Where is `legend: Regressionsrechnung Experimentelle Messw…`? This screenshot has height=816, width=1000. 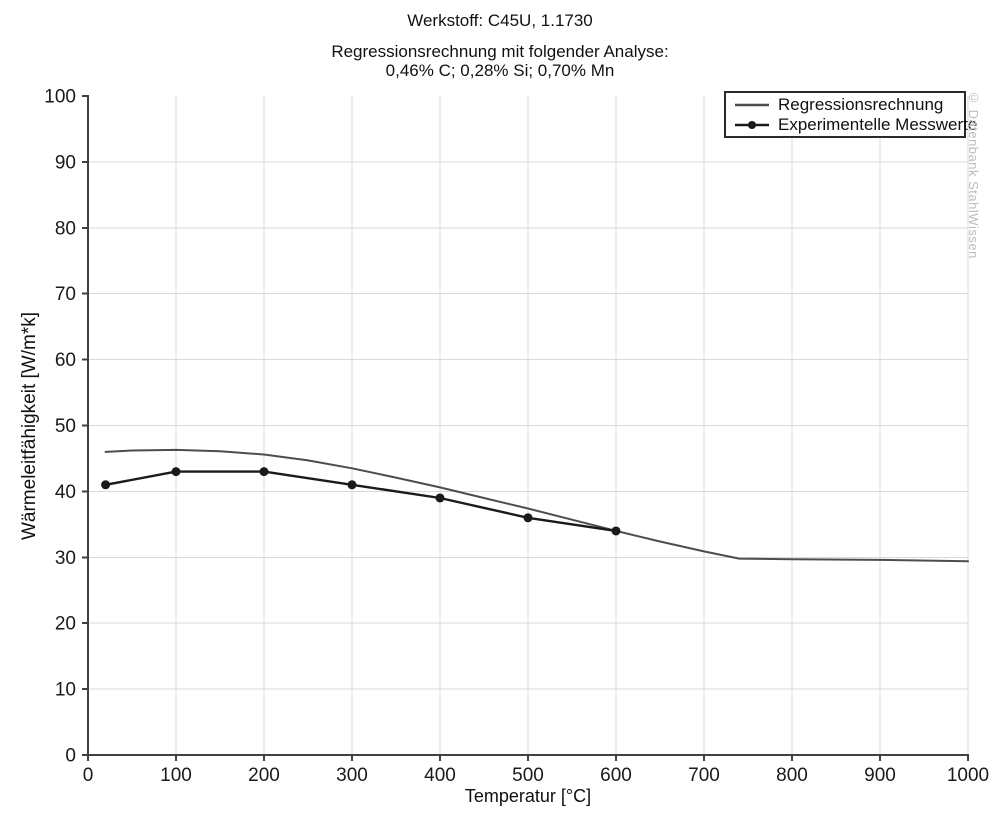 legend: Regressionsrechnung Experimentelle Messw… is located at coordinates (850, 114).